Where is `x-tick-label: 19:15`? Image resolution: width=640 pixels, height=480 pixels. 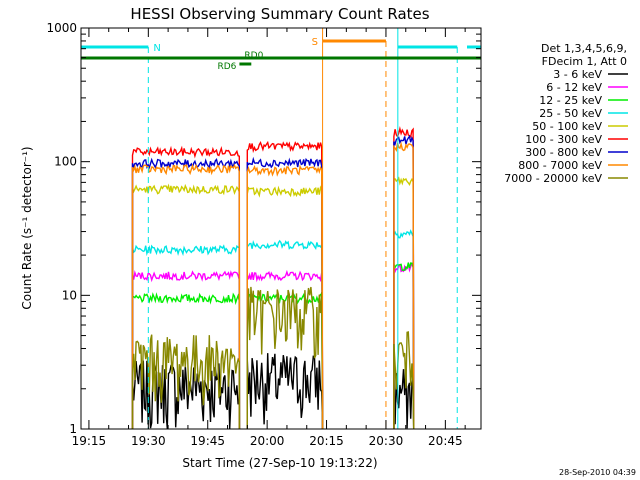
x-tick-label: 19:15 is located at coordinates (89, 441).